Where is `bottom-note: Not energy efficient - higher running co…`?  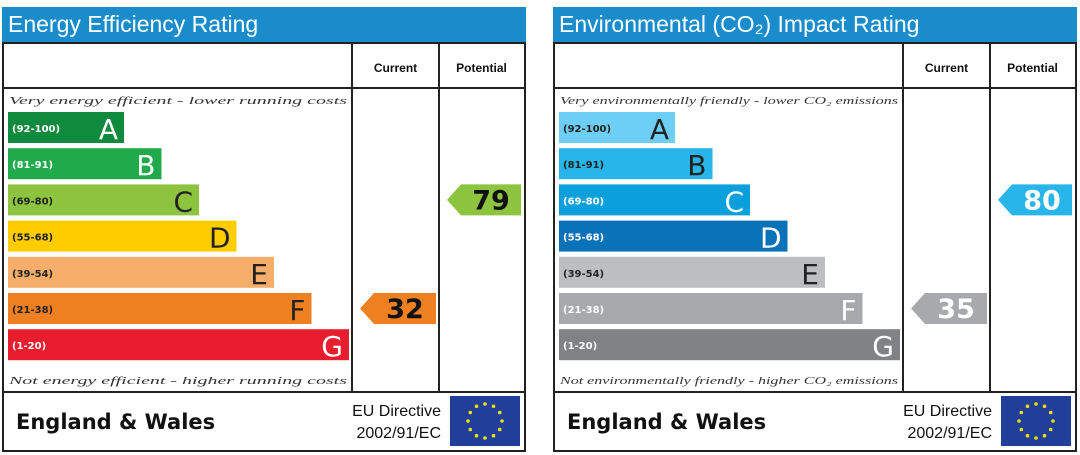 bottom-note: Not energy efficient - higher running co… is located at coordinates (177, 381).